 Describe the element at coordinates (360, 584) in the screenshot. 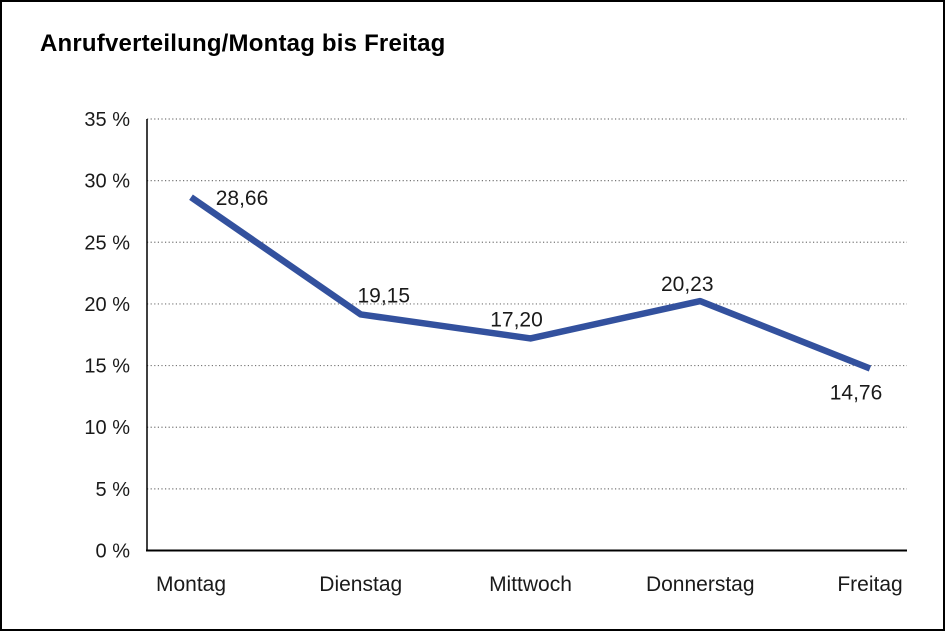

I see `x-axis-category-label: Dienstag` at that location.